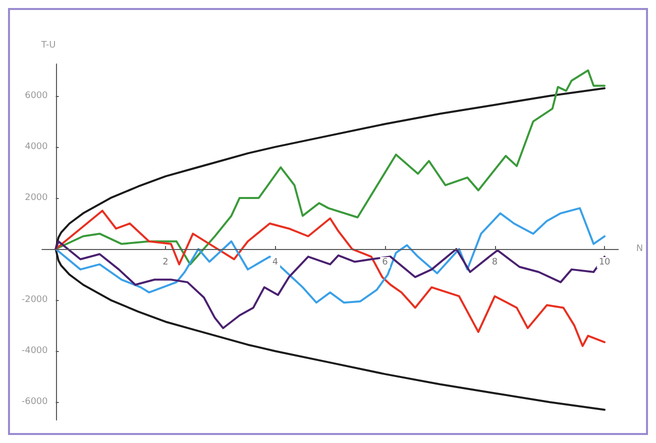 The image size is (656, 443). What do you see at coordinates (165, 263) in the screenshot?
I see `x-tick-label: 2` at bounding box center [165, 263].